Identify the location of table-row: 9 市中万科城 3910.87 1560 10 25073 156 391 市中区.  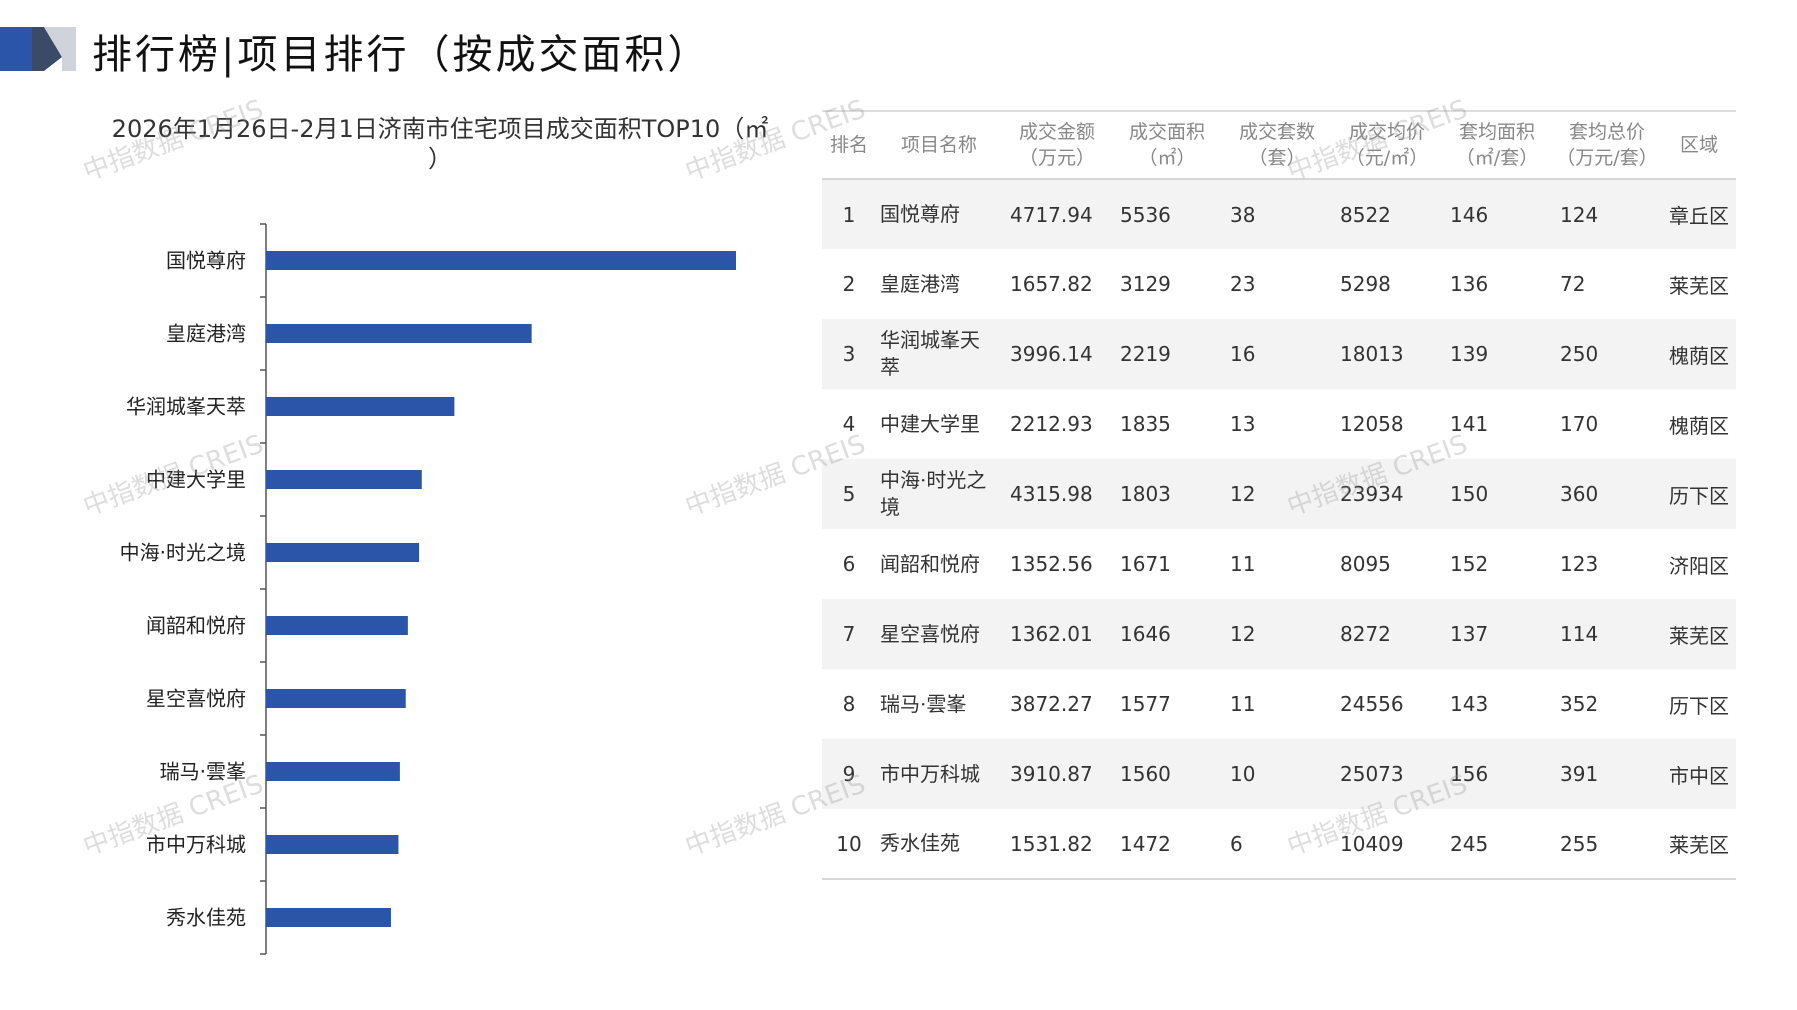
(1279, 774).